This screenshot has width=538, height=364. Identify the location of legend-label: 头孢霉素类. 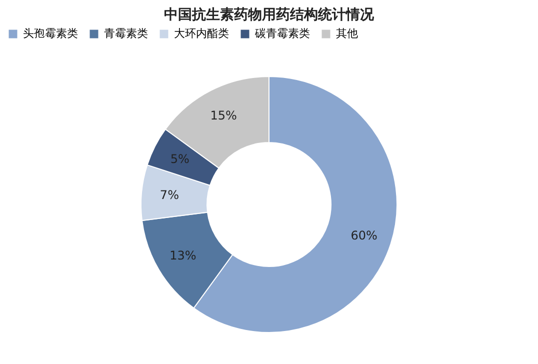
(50, 33).